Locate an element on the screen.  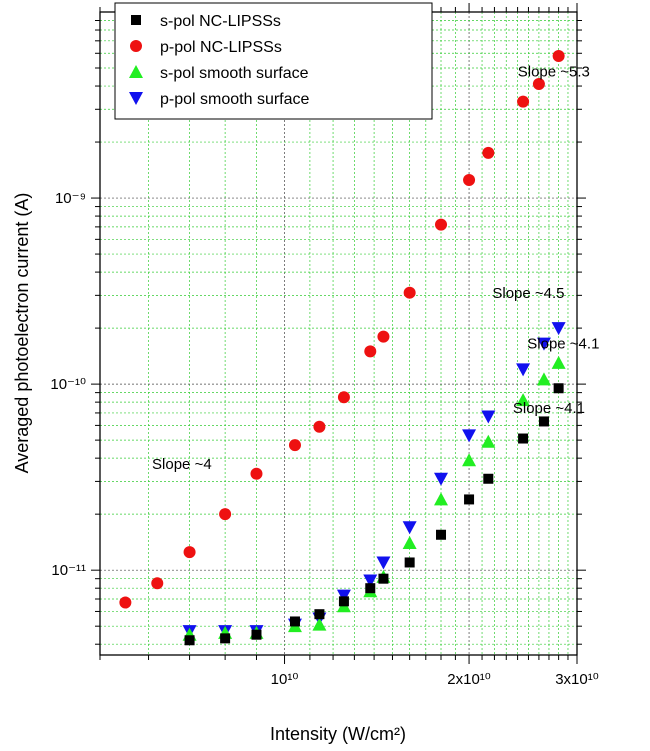
x-tick-label: 10¹⁰ is located at coordinates (285, 679).